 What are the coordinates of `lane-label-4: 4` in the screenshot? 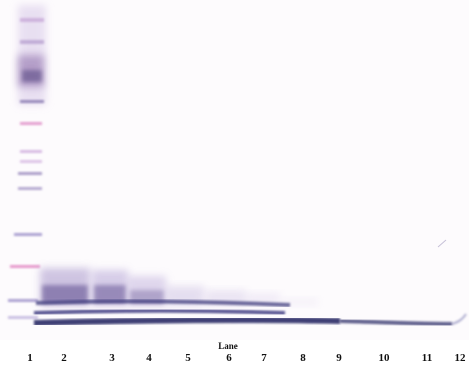 It's located at (149, 358).